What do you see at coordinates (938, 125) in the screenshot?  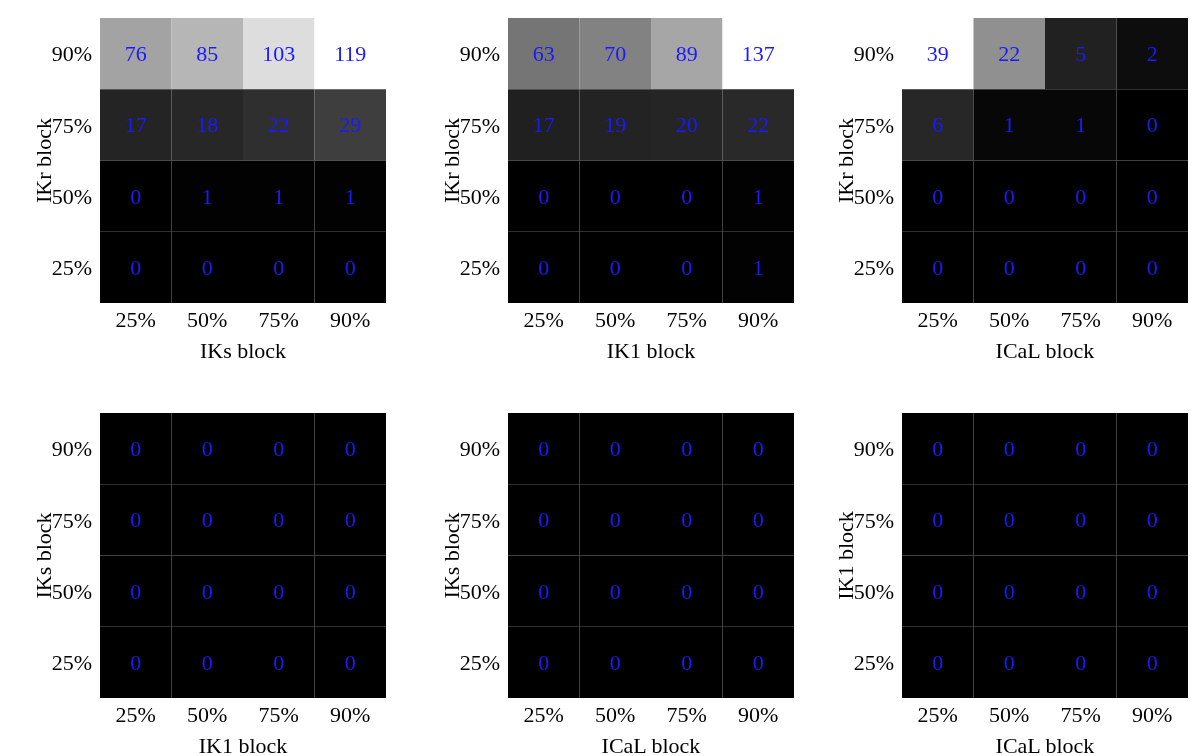 I see `data-label: 6` at bounding box center [938, 125].